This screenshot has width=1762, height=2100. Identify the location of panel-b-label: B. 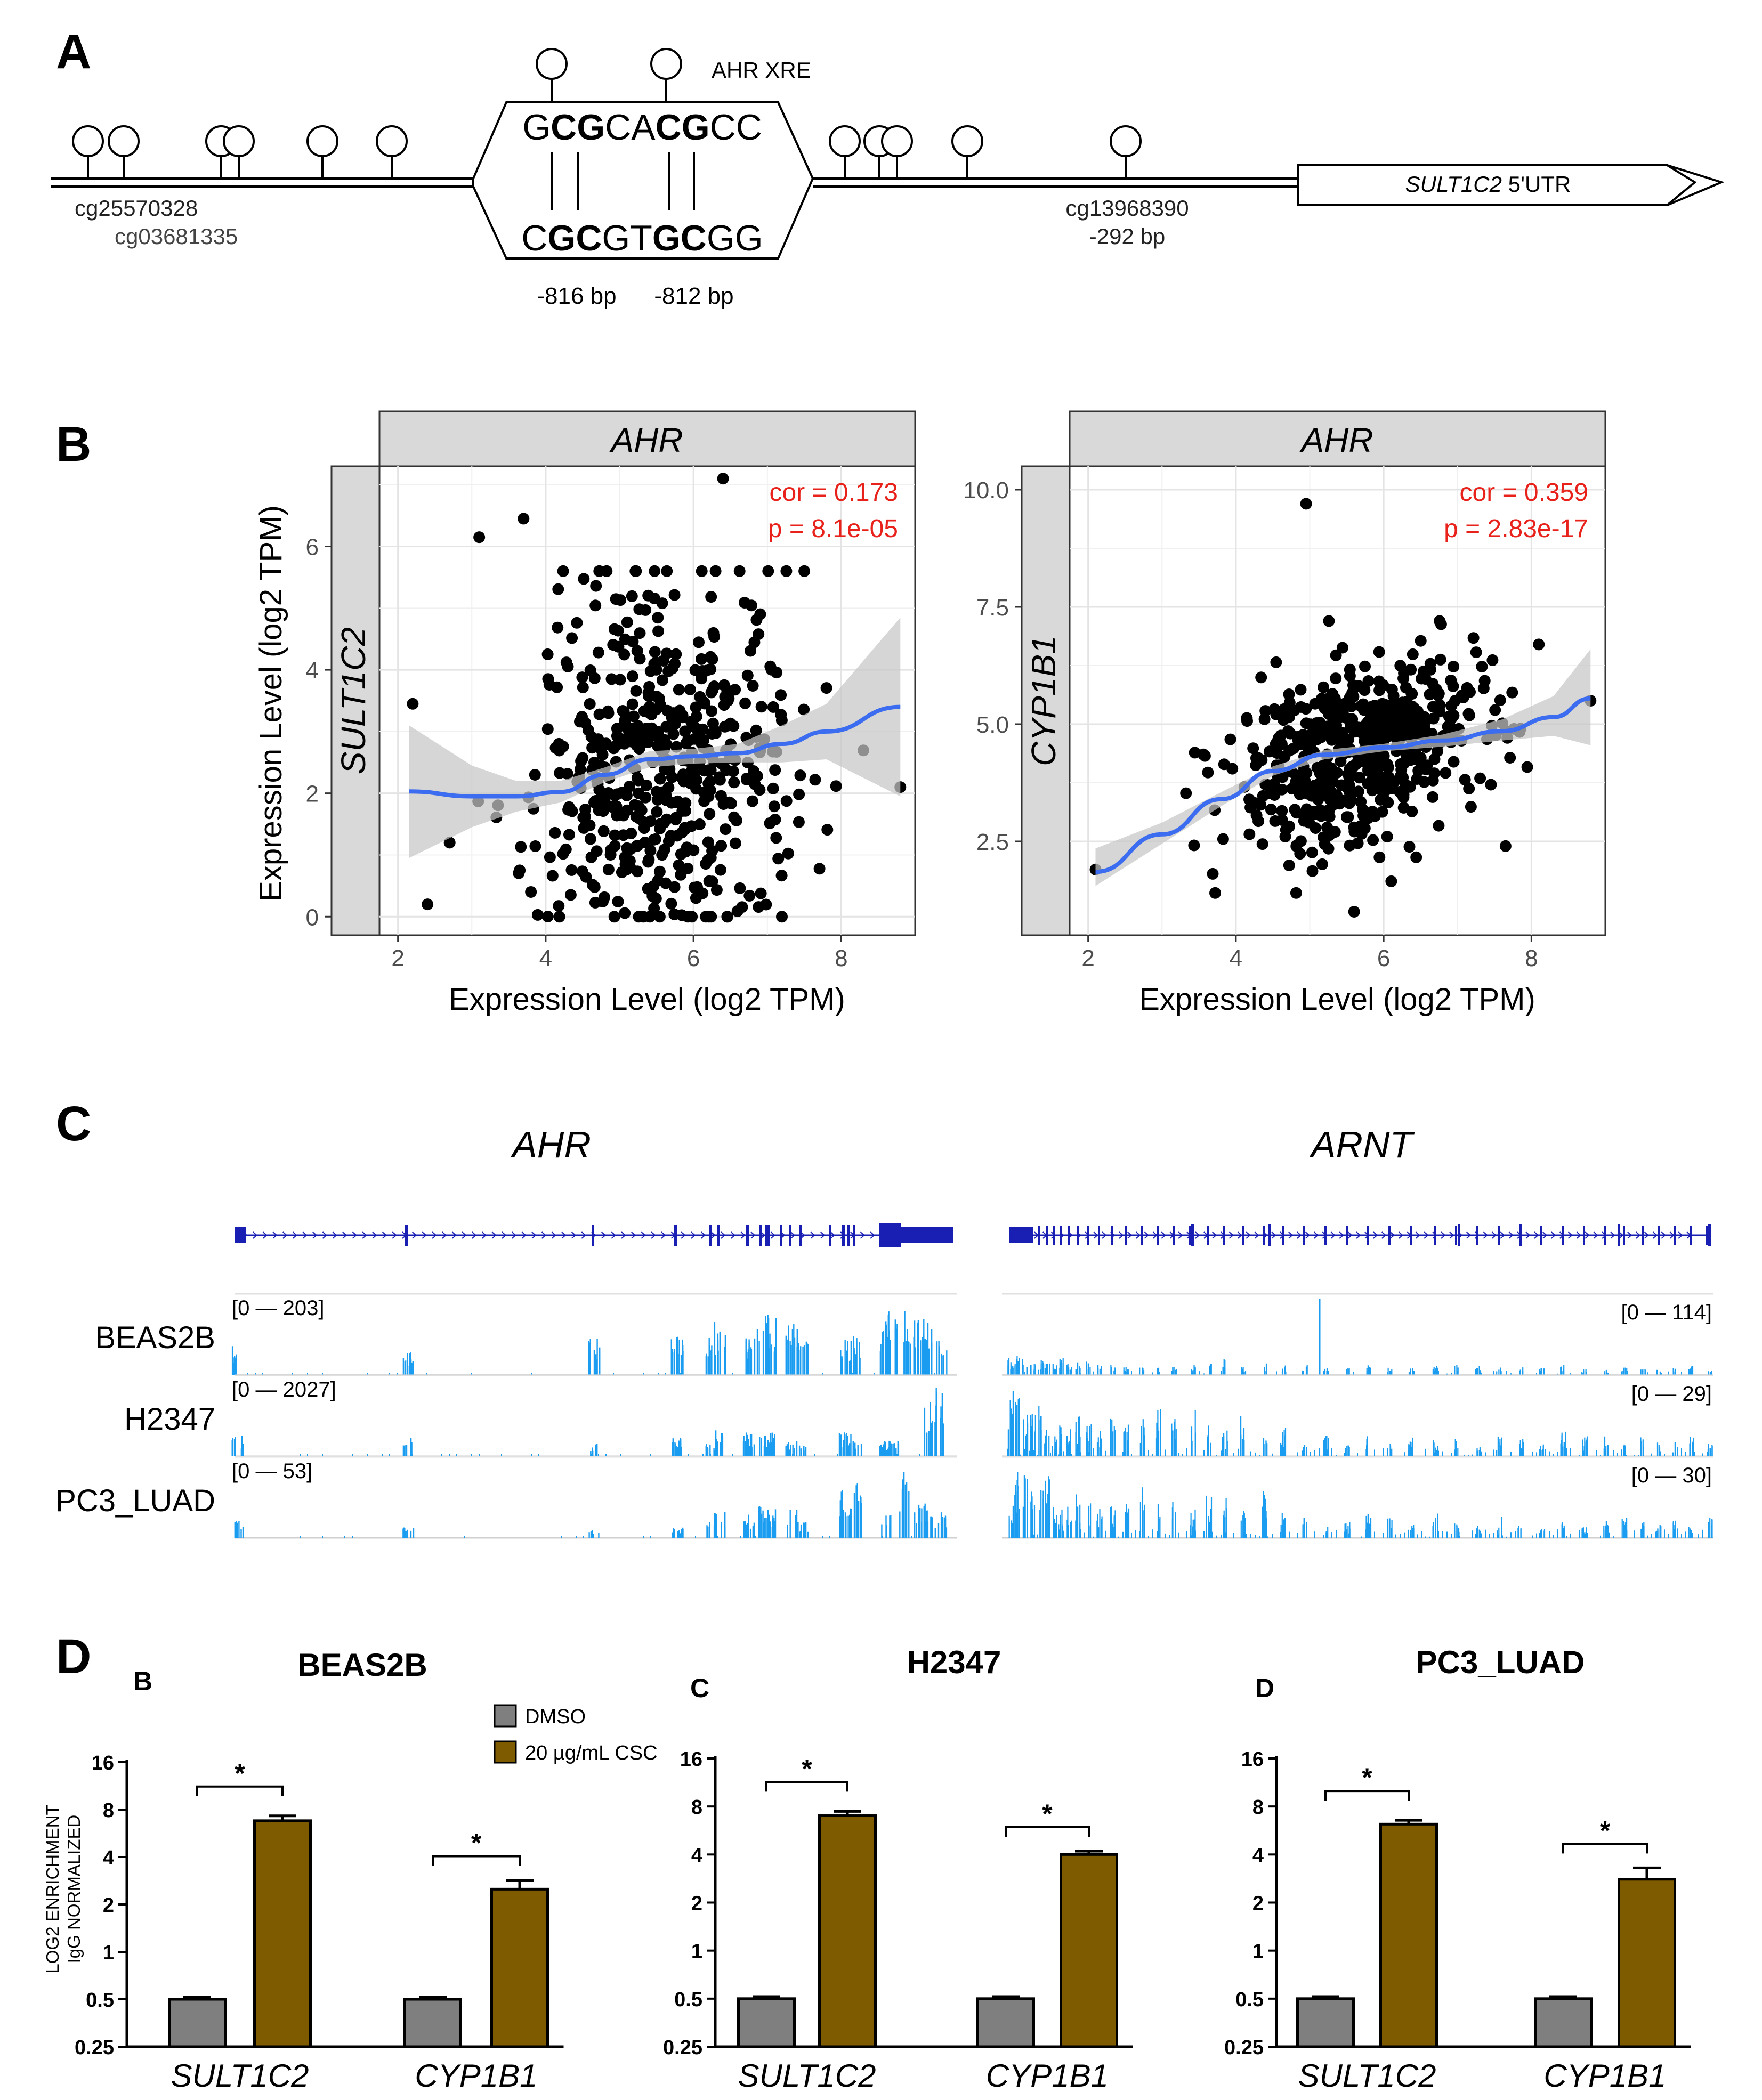
(73, 445).